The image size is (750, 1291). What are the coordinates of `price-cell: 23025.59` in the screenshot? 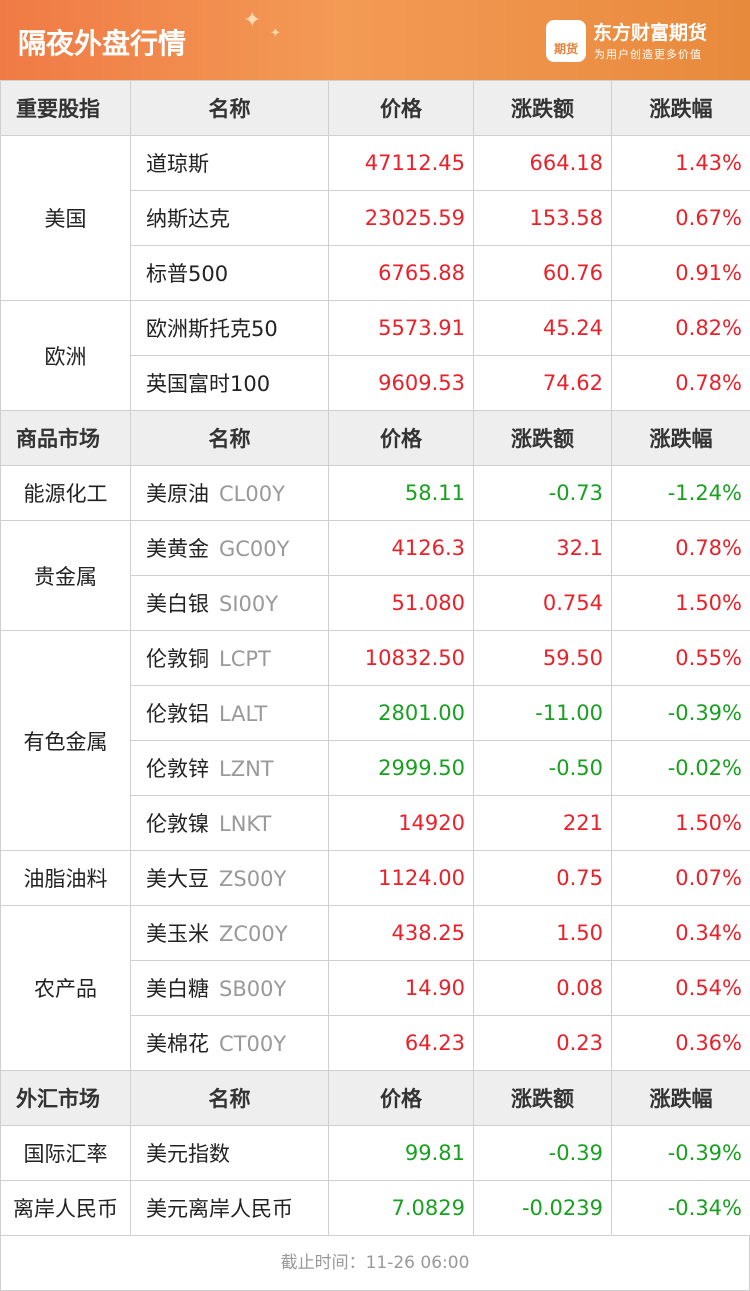 It's located at (401, 218).